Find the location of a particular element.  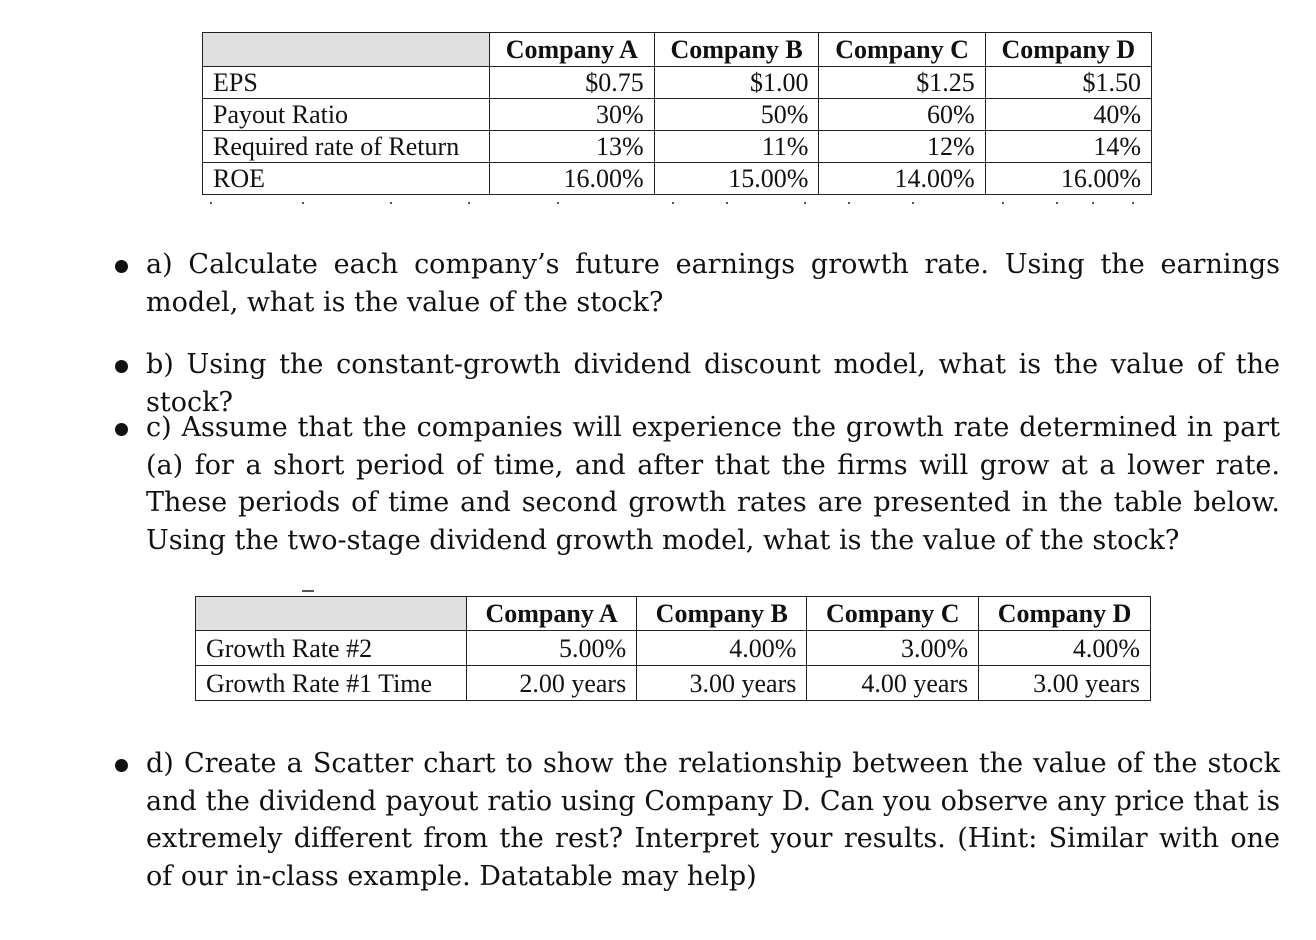

table-cell: 12% is located at coordinates (902, 146).